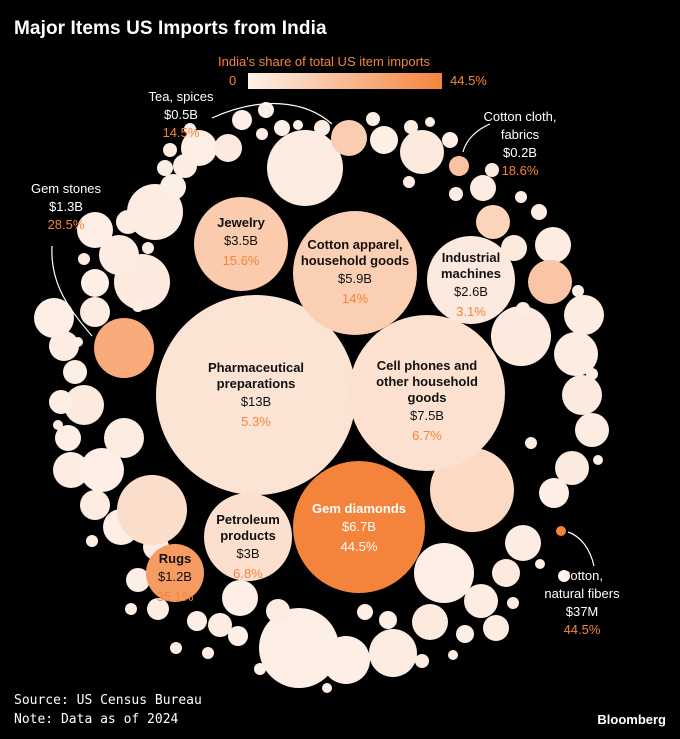 The image size is (680, 739). I want to click on bubble-label-8: Rugs, so click(175, 558).